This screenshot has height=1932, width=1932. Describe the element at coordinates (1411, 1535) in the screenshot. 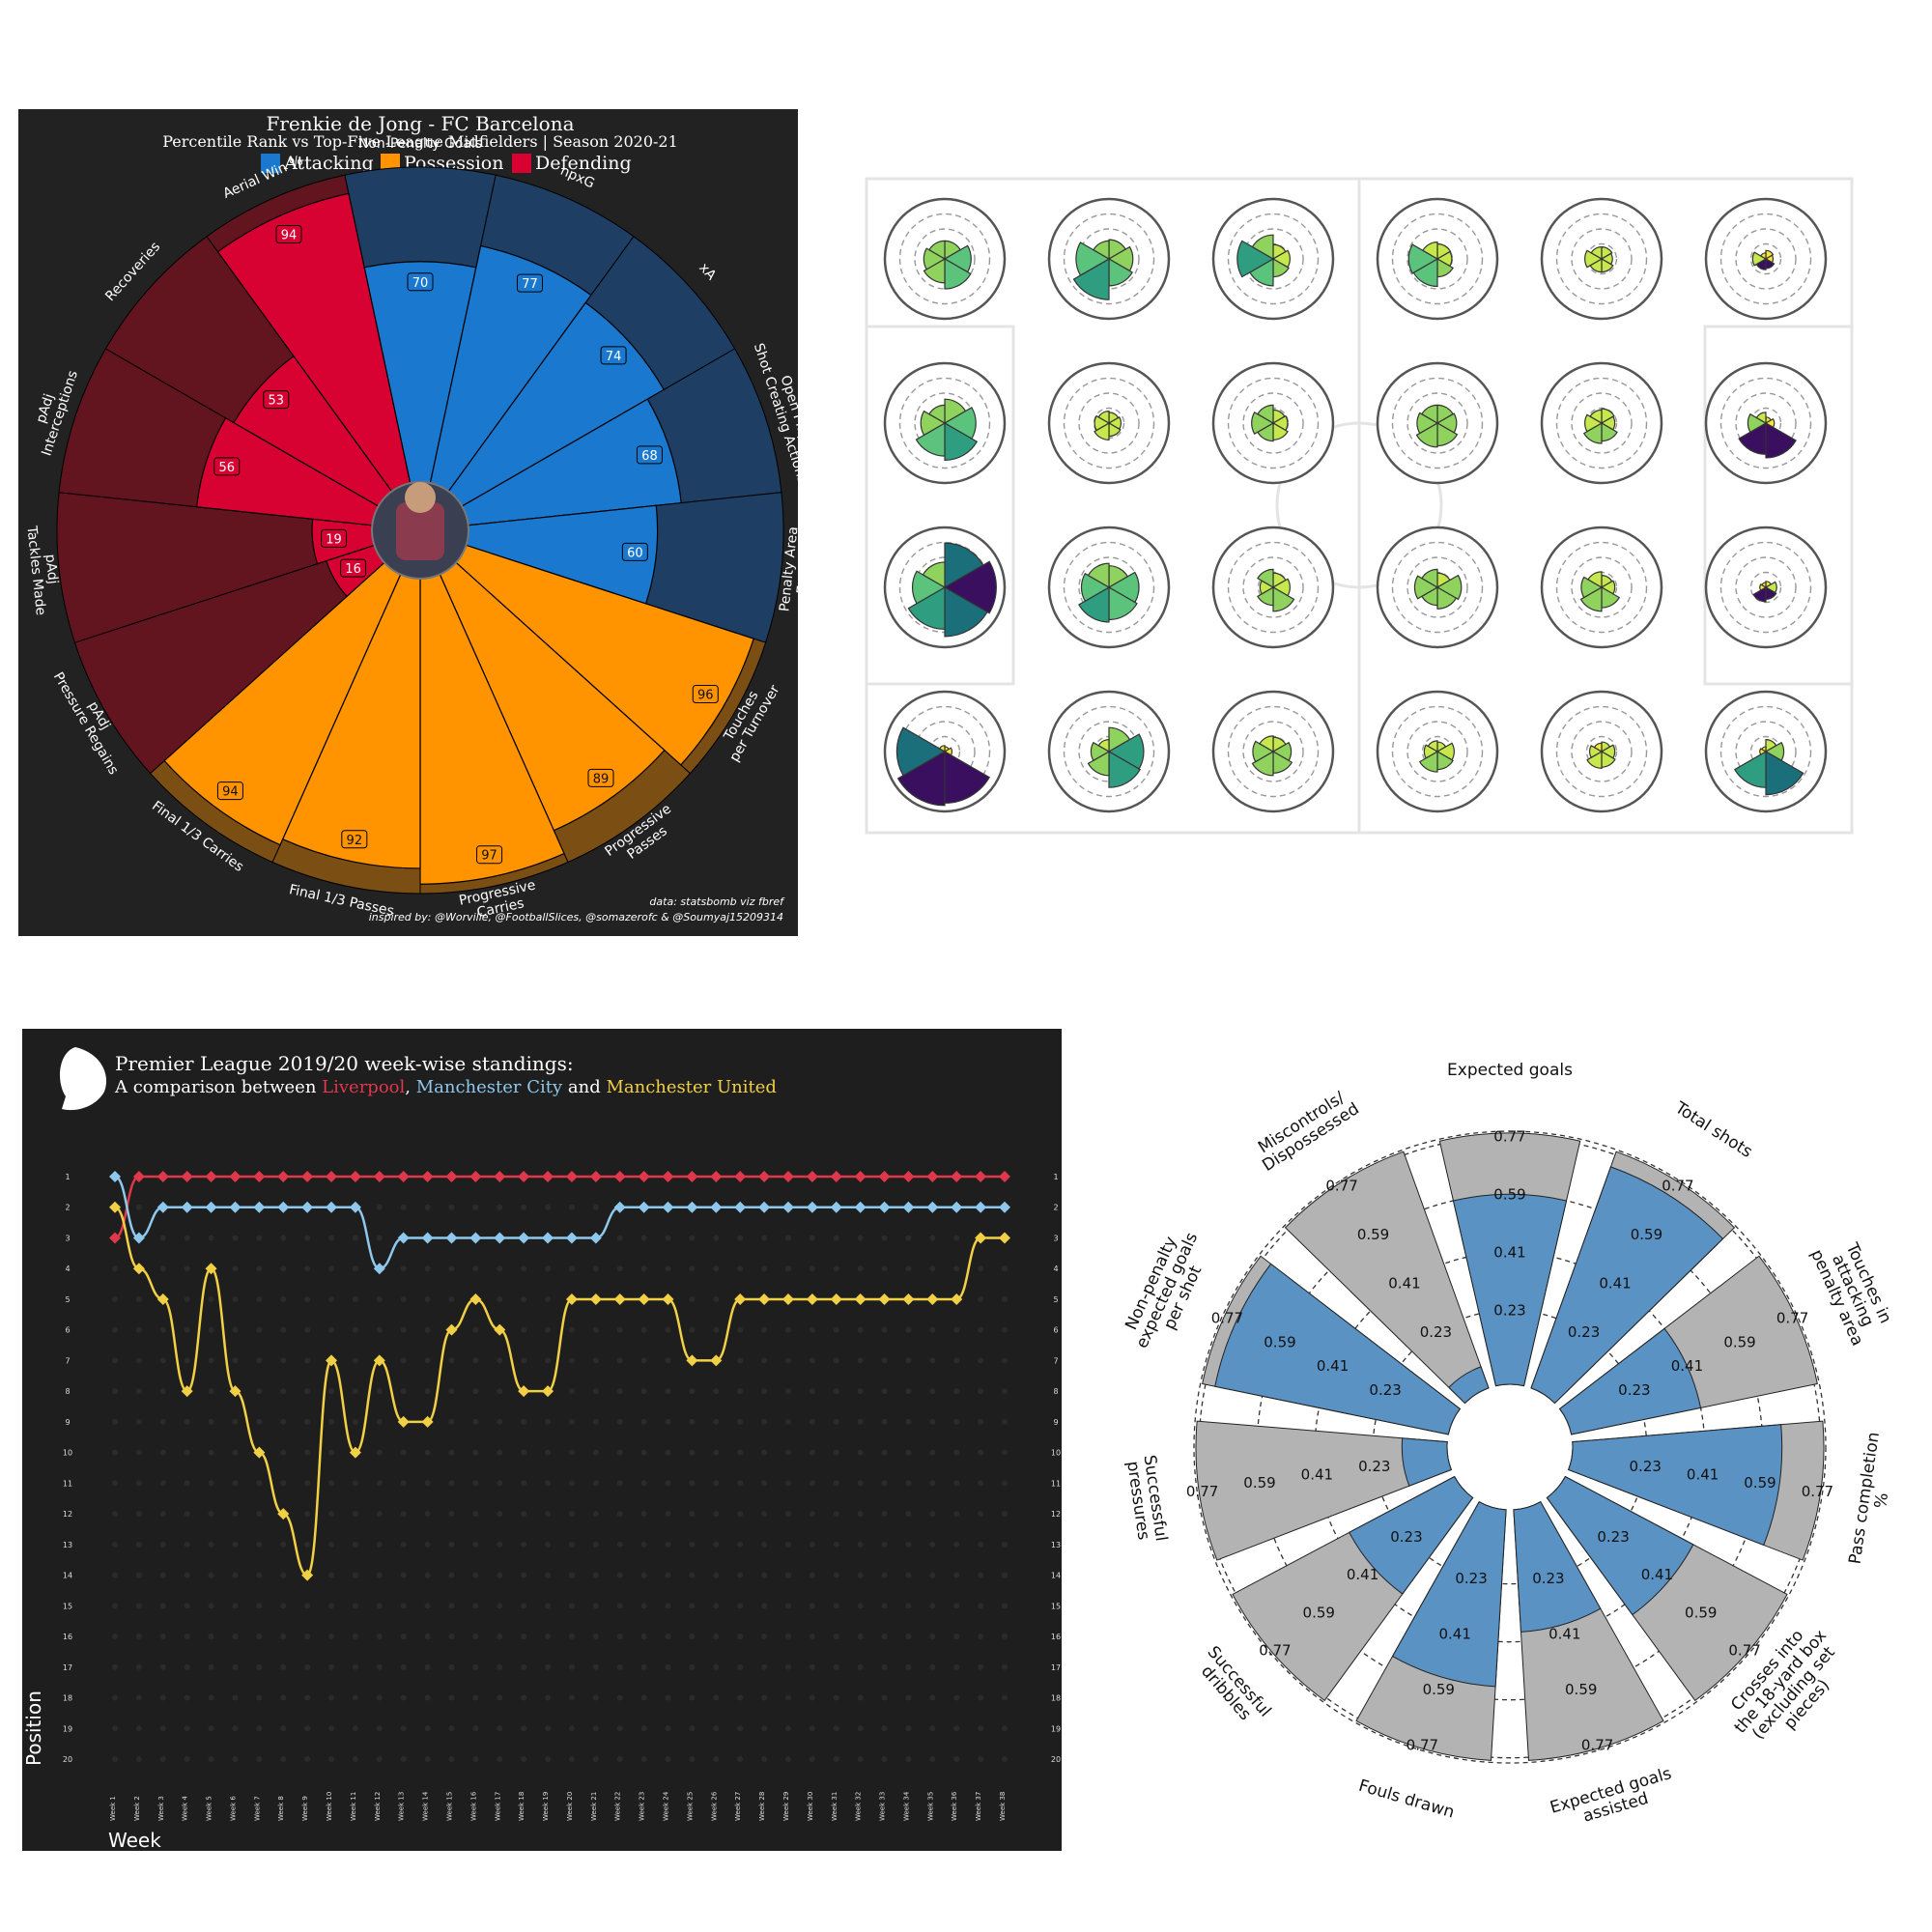

I see `slice-successful-dribbles` at that location.